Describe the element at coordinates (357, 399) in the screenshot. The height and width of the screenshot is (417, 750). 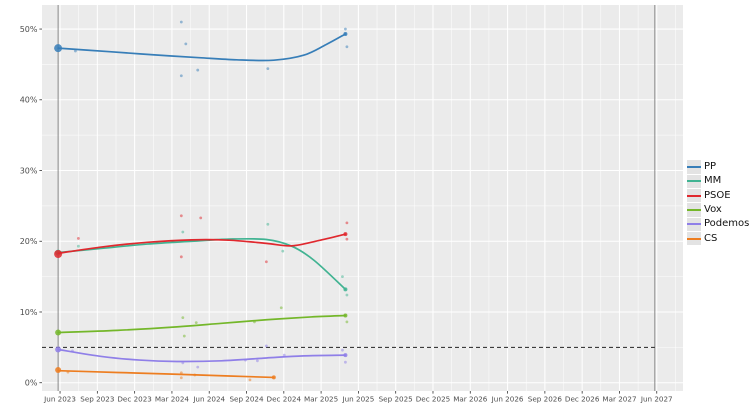
I see `x-tick-label: Jun 2025` at that location.